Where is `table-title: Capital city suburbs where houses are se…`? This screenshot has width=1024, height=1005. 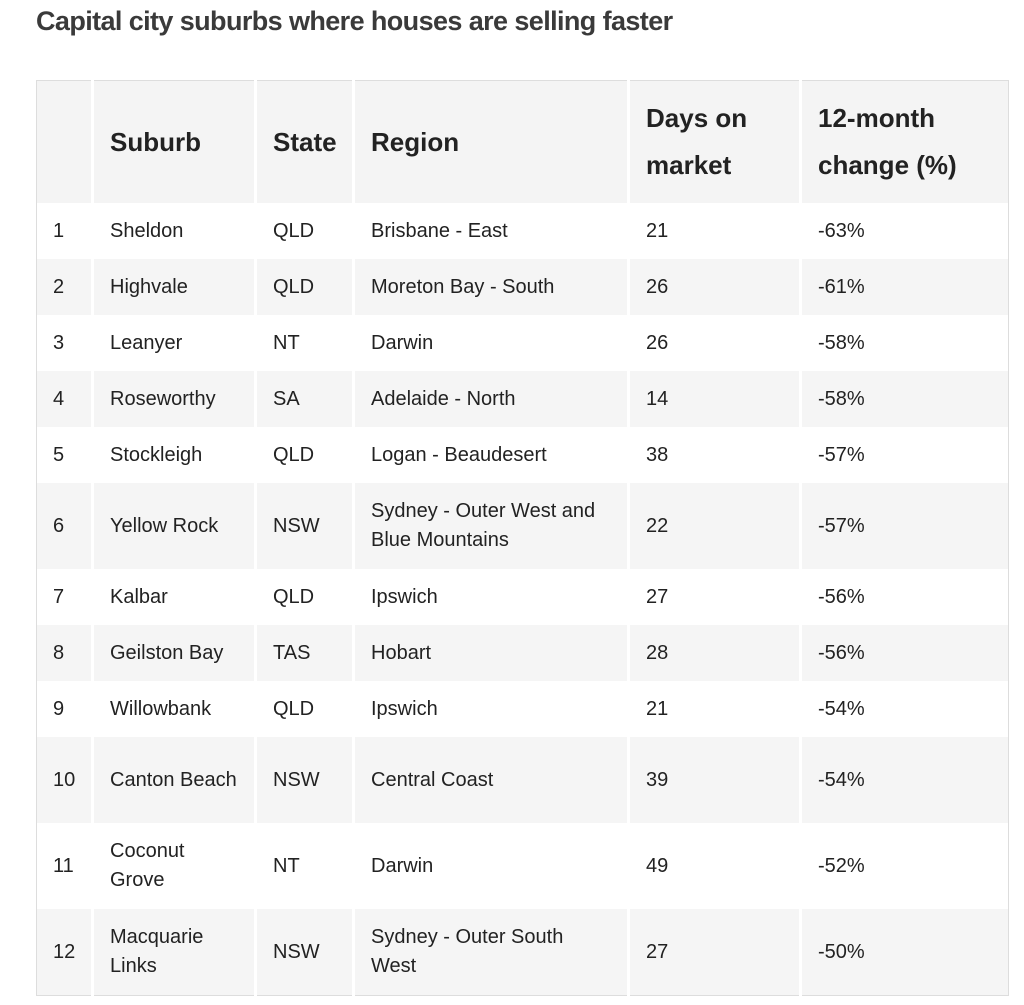
table-title: Capital city suburbs where houses are se… is located at coordinates (354, 21).